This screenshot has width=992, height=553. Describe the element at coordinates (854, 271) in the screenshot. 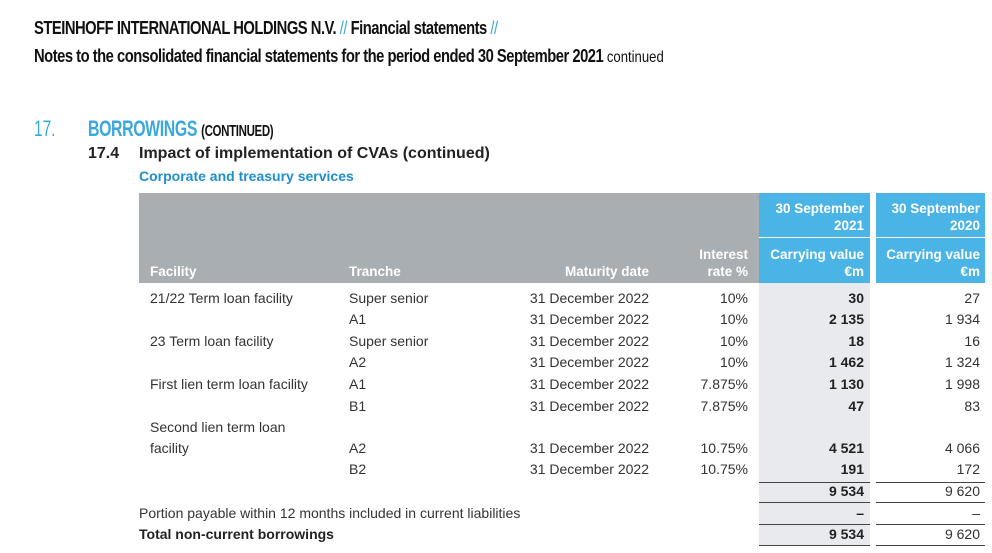

I see `col-header-2021-unit: €m` at that location.